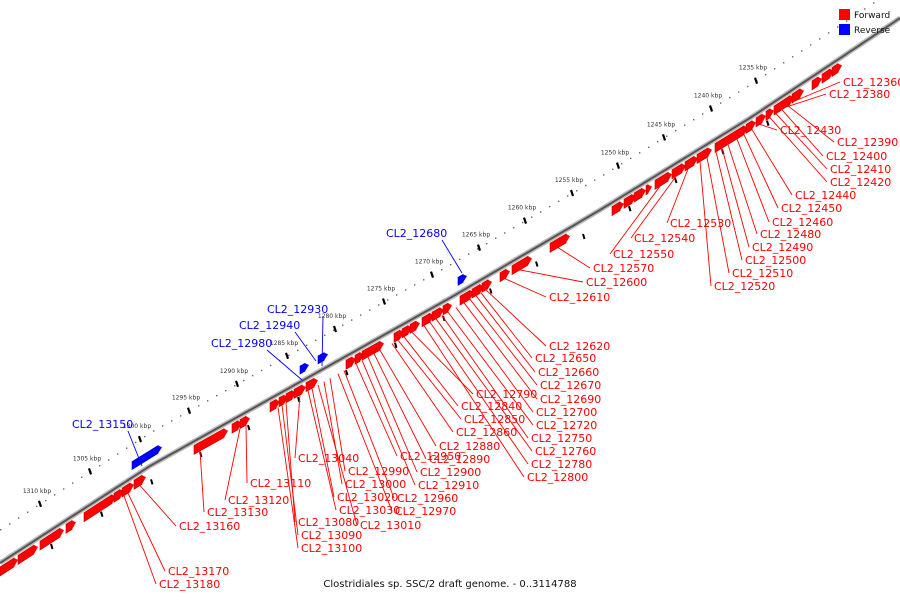 The width and height of the screenshot is (900, 600). What do you see at coordinates (102, 424) in the screenshot?
I see `gene-label-cl2-13150: CL2_13150` at bounding box center [102, 424].